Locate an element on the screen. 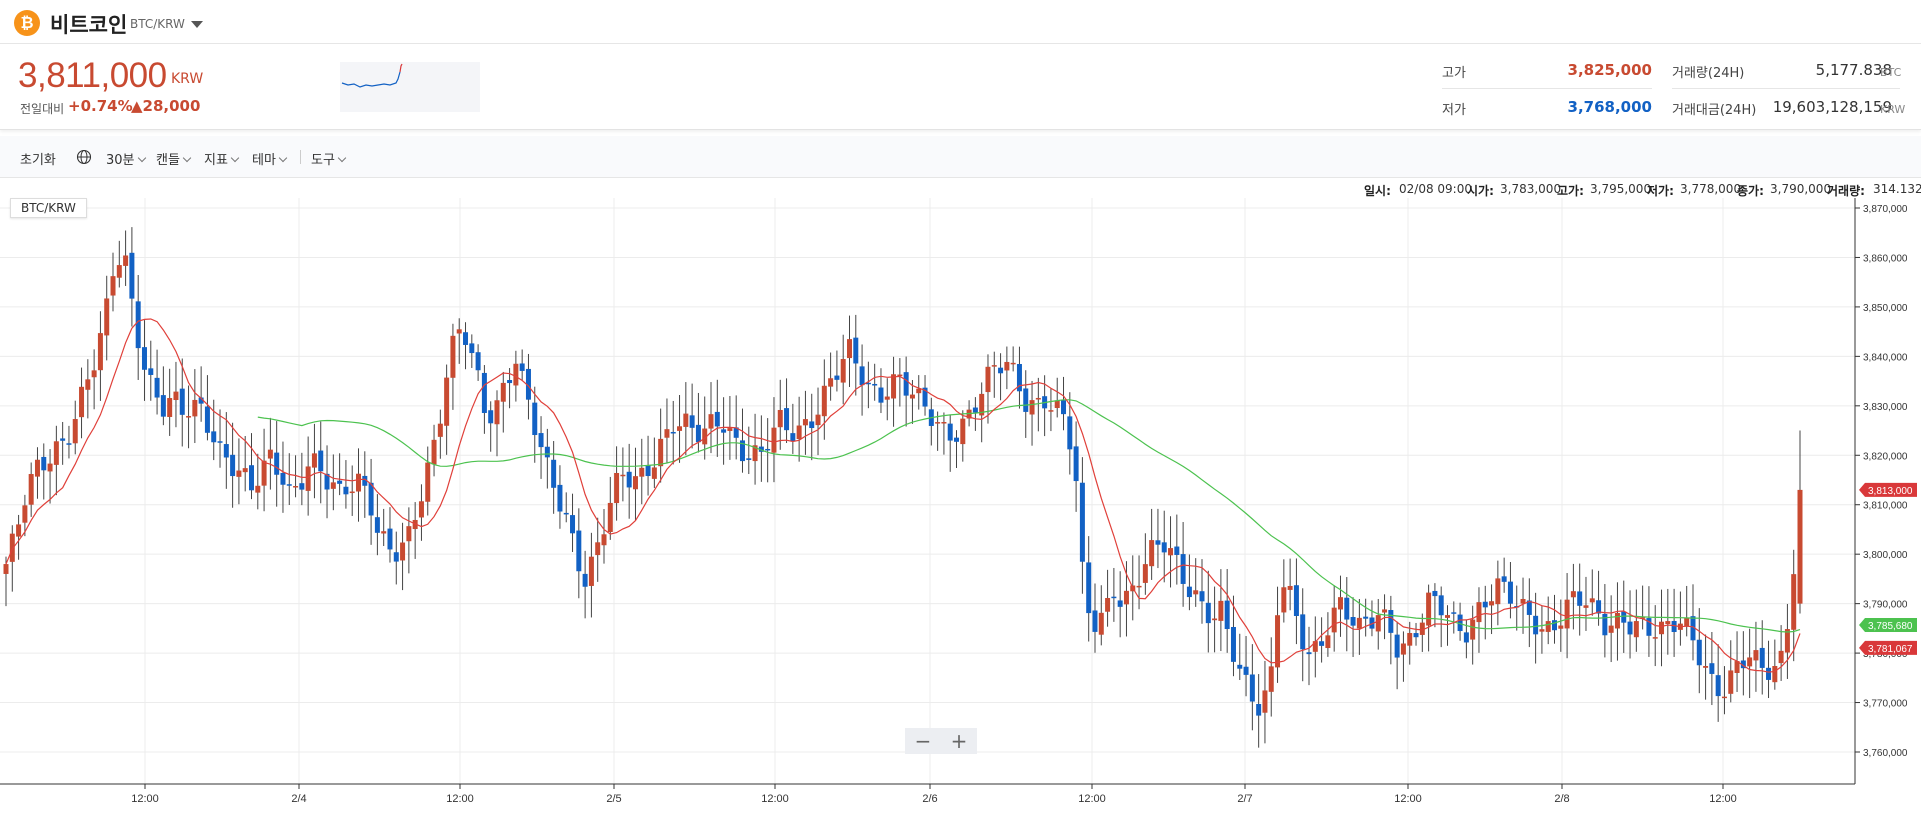 The height and width of the screenshot is (814, 1921). theme-dropdown: 테마 is located at coordinates (270, 158).